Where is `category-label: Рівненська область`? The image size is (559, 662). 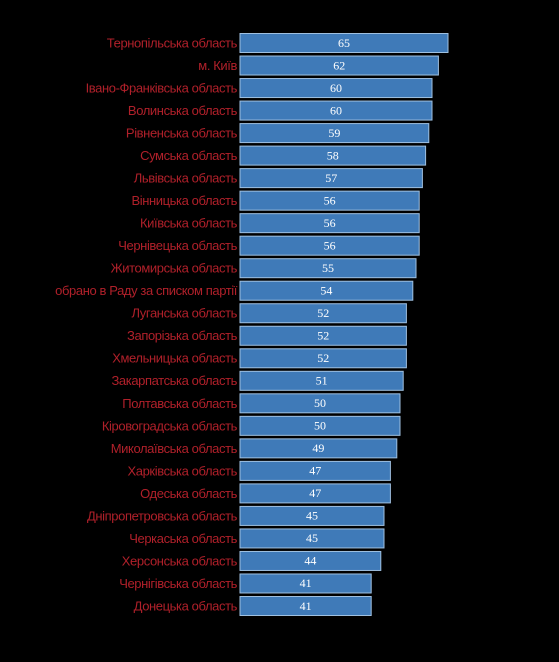 category-label: Рівненська область is located at coordinates (182, 133).